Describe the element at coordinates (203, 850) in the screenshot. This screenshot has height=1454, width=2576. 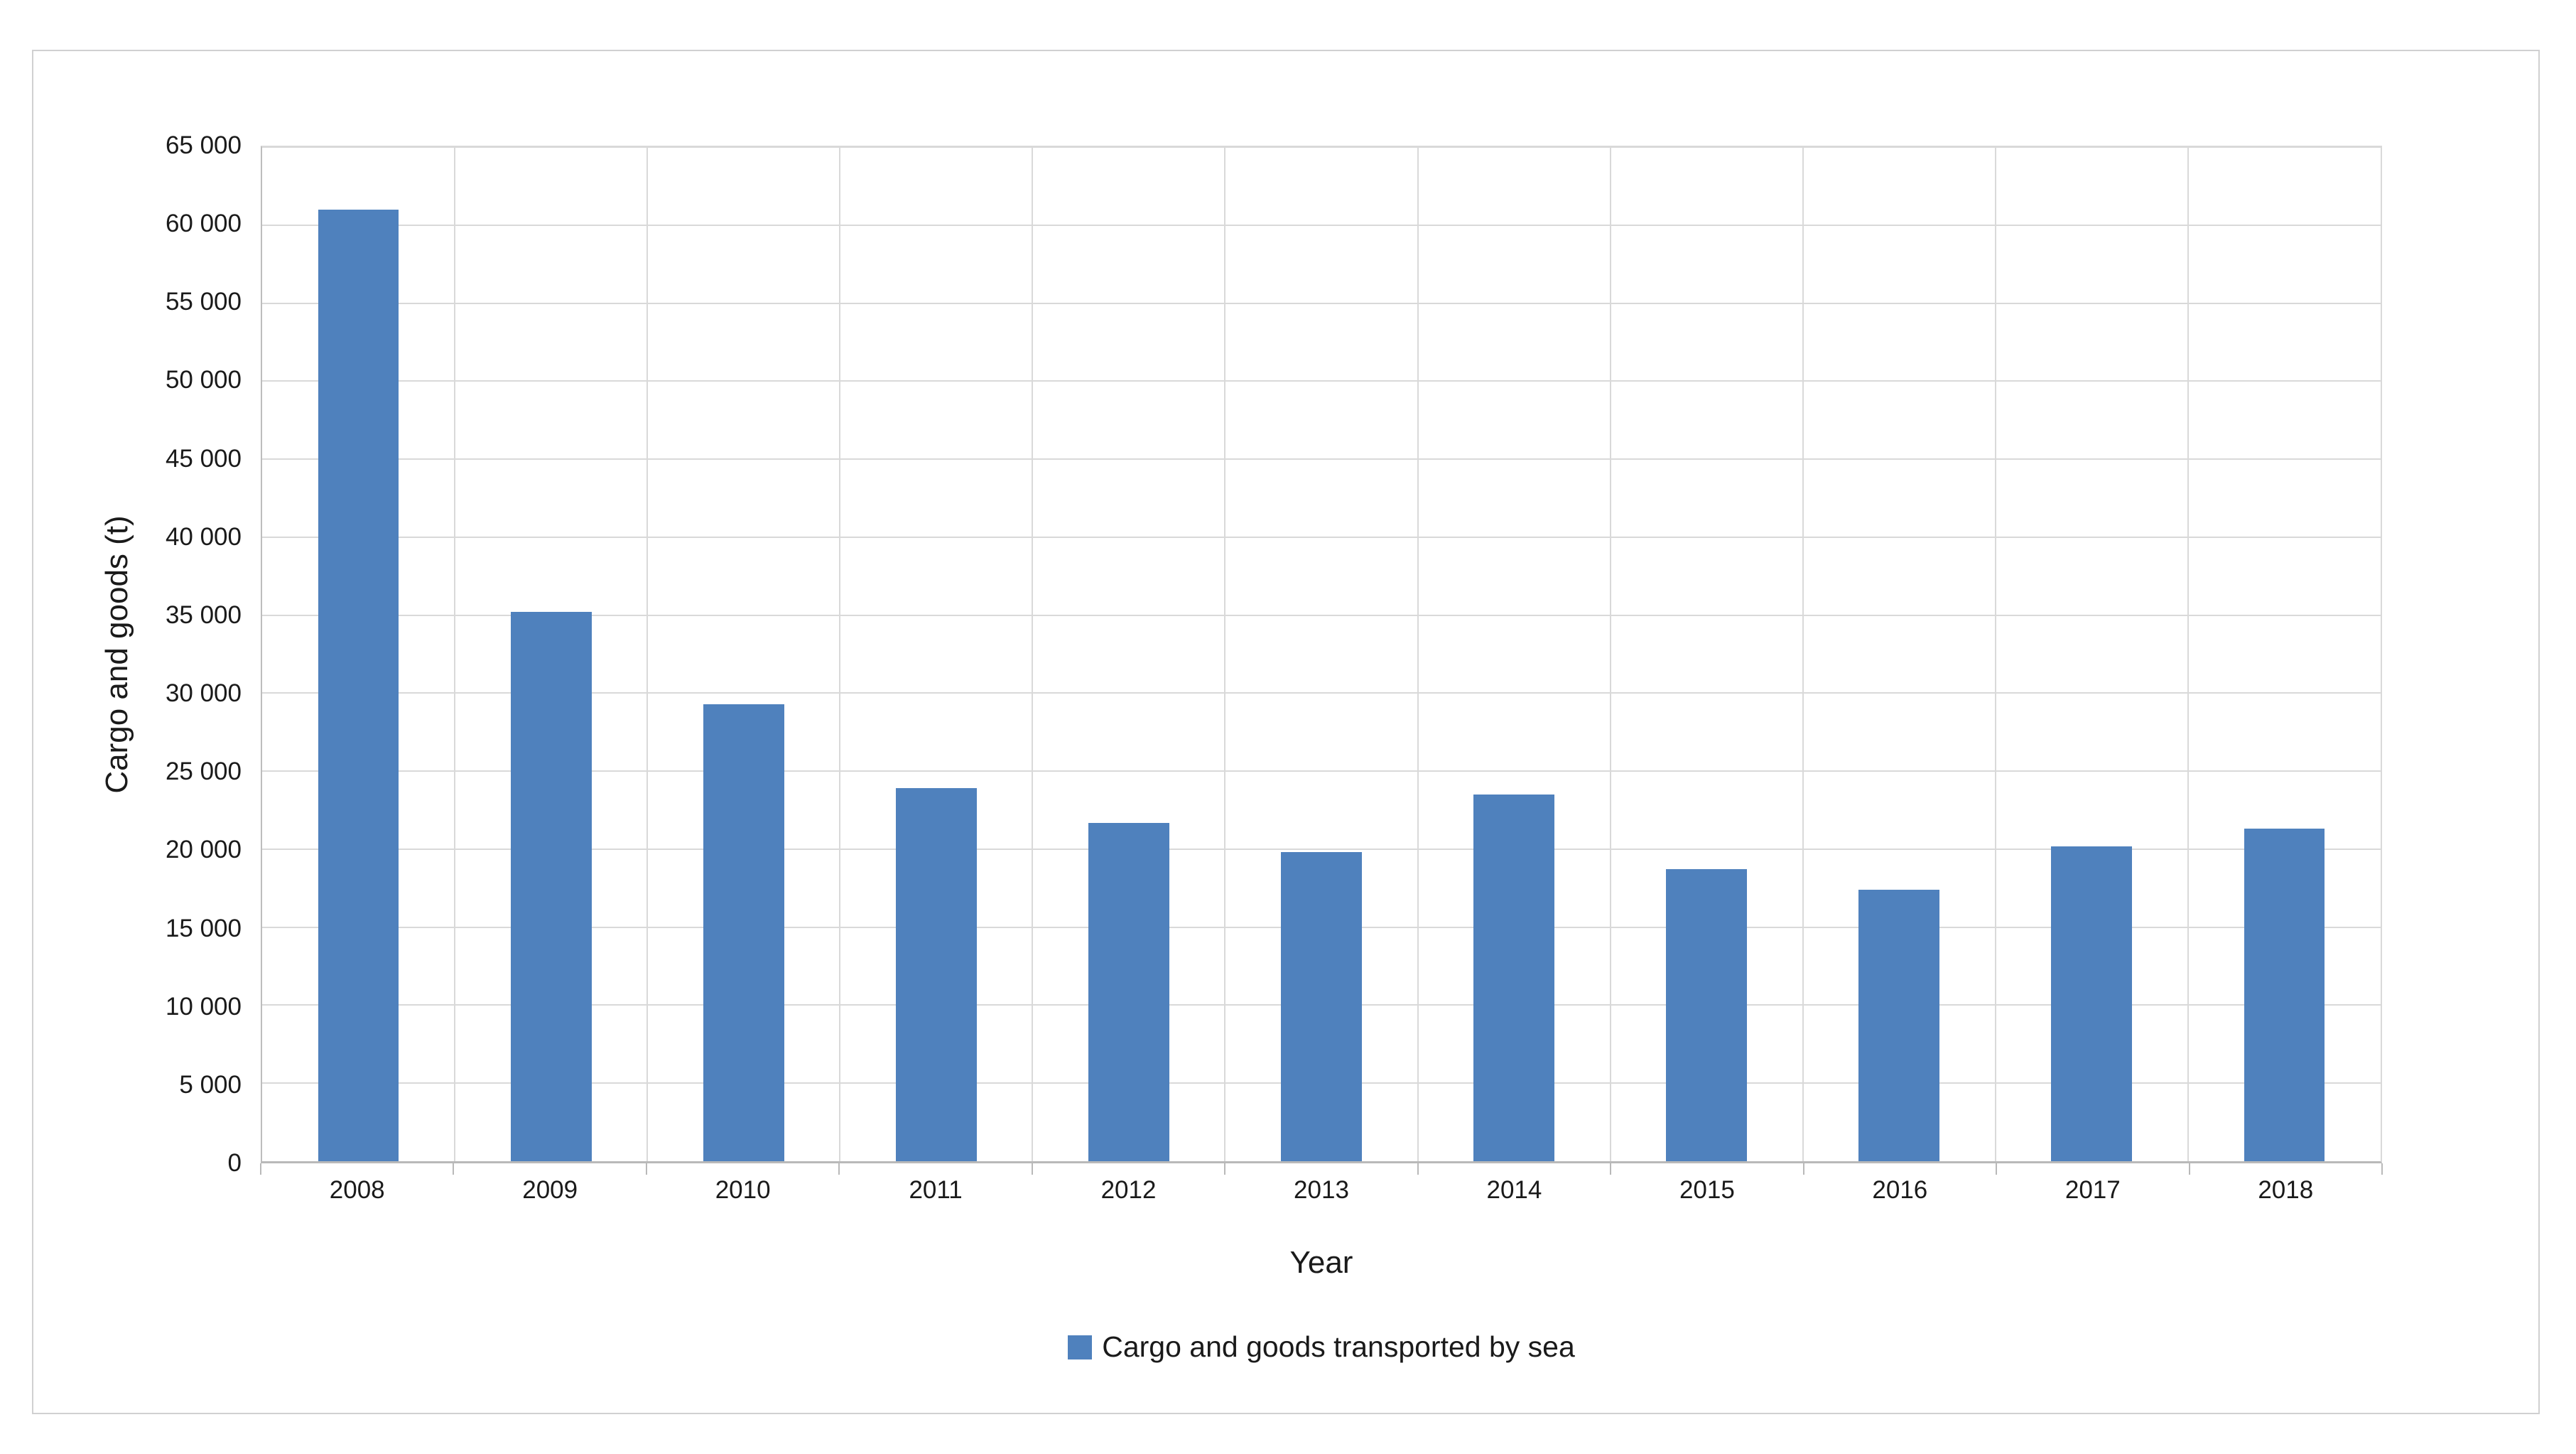
I see `y-tick-label: 20 000` at that location.